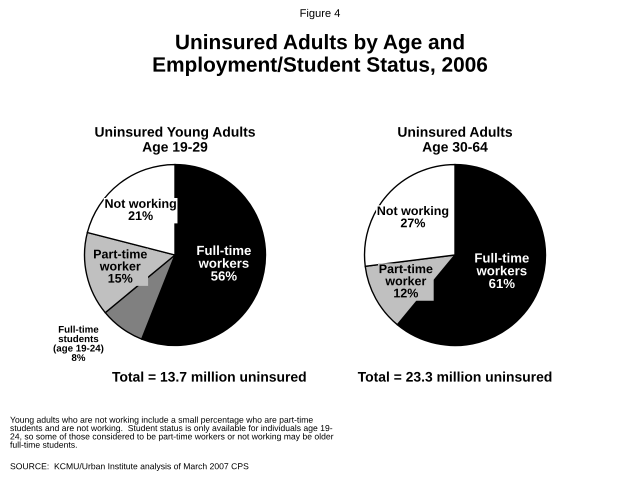 This screenshot has height=485, width=640. I want to click on chart-title: Uninsured Adults Age 30-64, so click(455, 140).